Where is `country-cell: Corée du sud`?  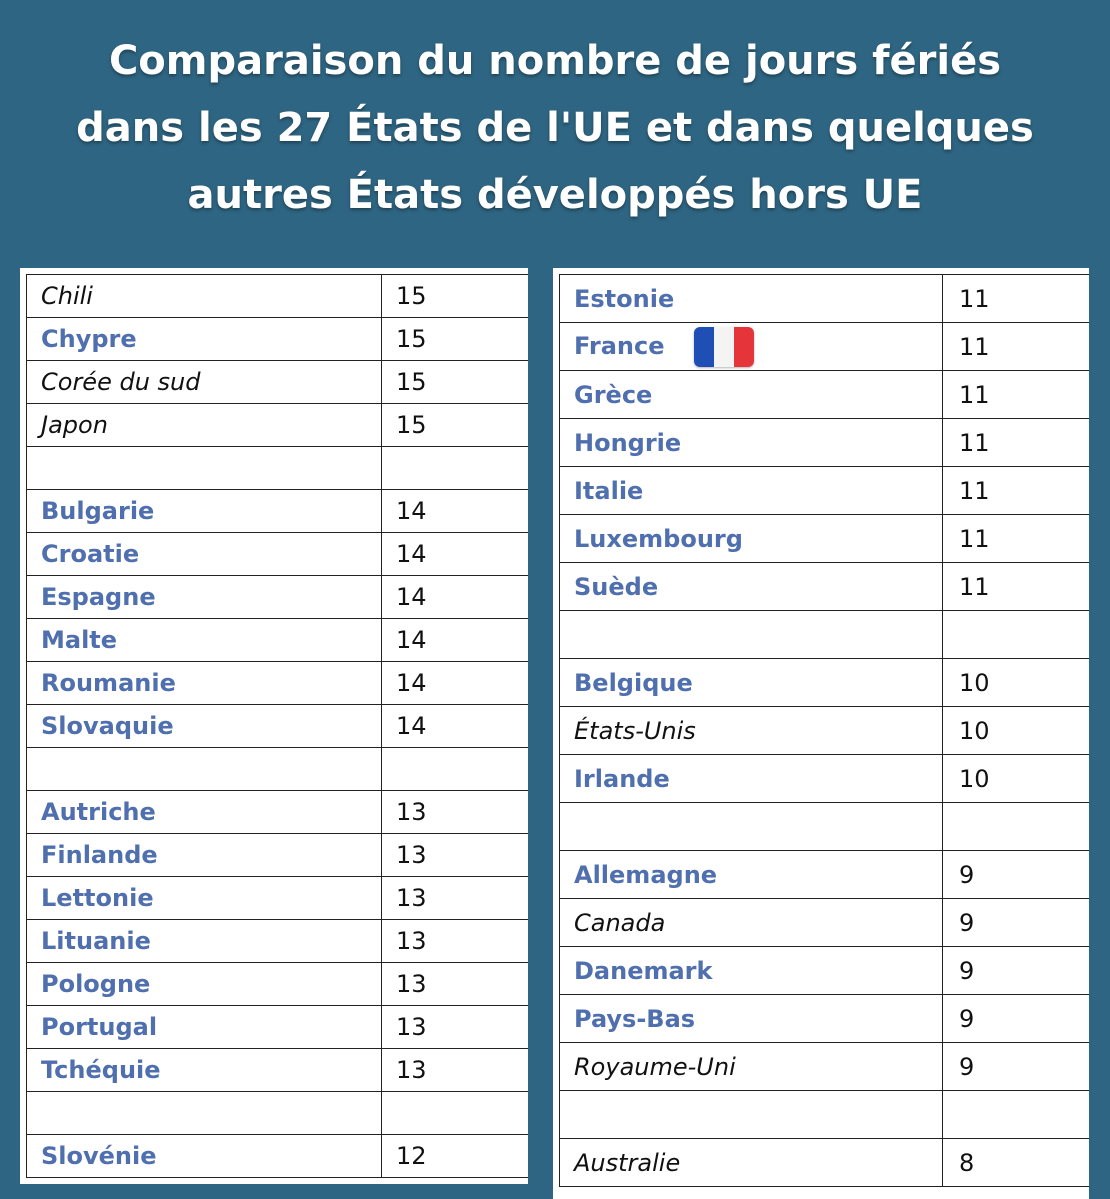
country-cell: Corée du sud is located at coordinates (204, 382).